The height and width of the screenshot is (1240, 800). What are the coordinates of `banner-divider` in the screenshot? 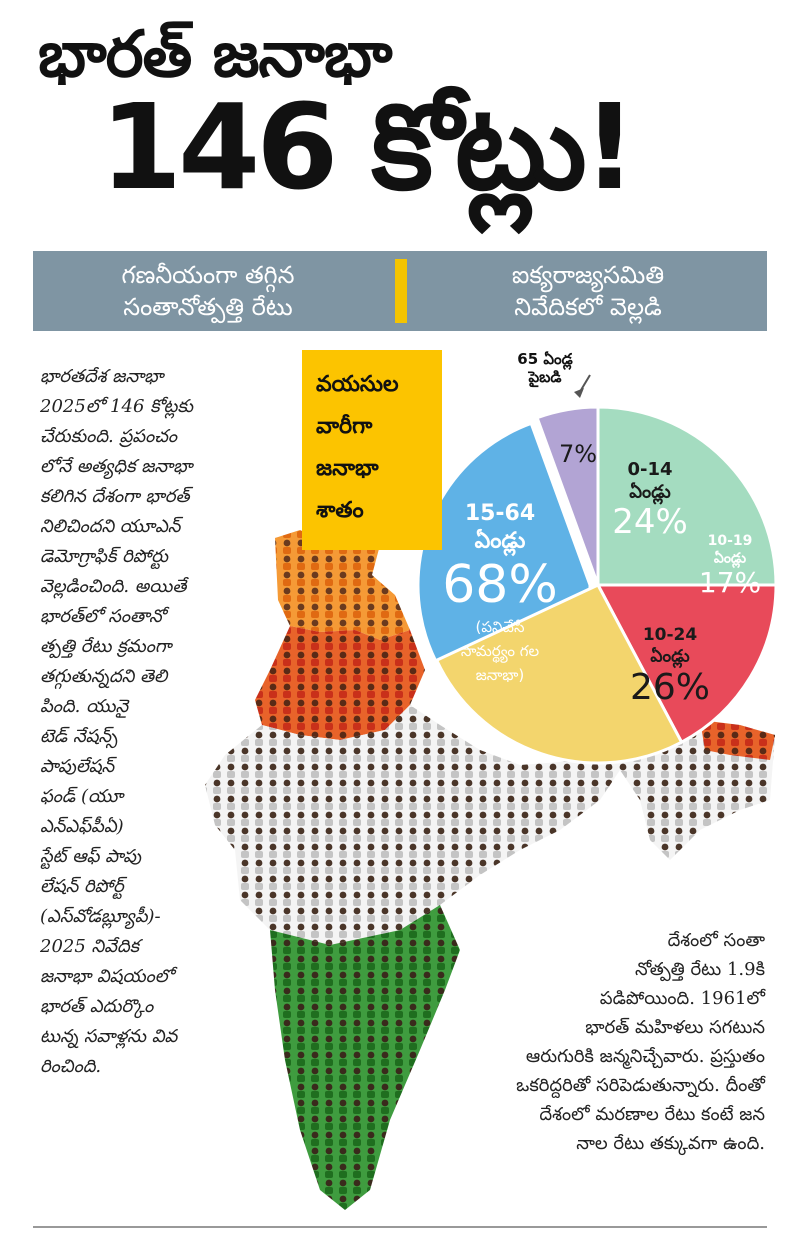 It's located at (401, 291).